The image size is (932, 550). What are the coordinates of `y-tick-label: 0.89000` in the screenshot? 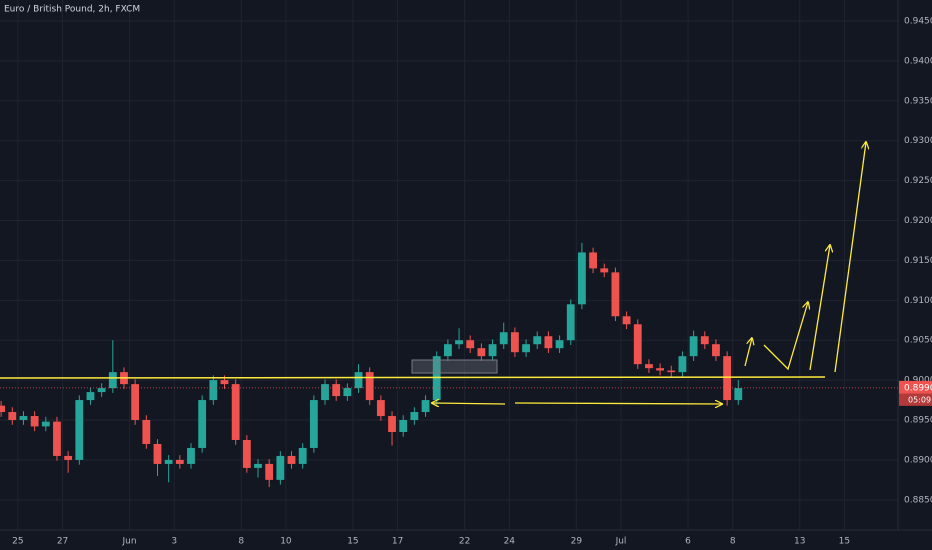 It's located at (918, 460).